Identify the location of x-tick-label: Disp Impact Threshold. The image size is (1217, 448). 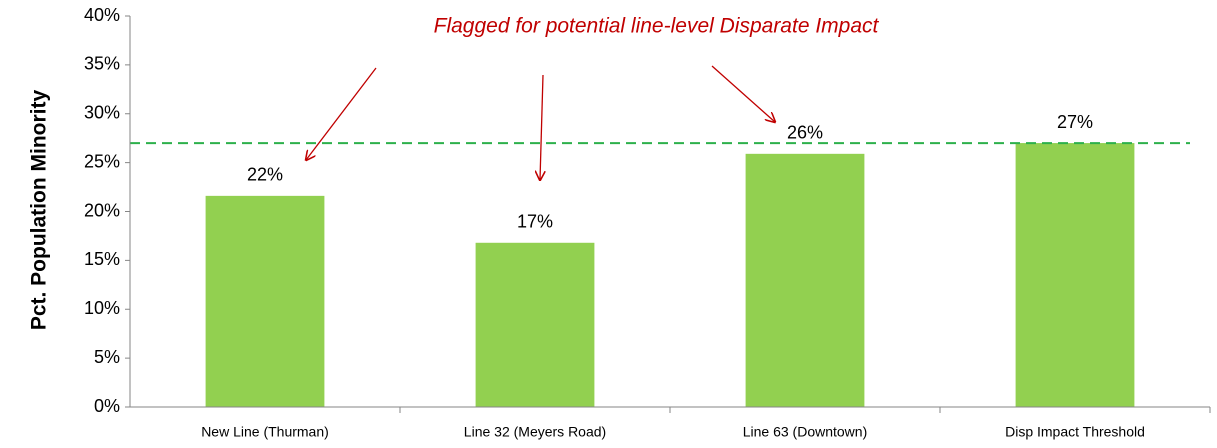
(1075, 432).